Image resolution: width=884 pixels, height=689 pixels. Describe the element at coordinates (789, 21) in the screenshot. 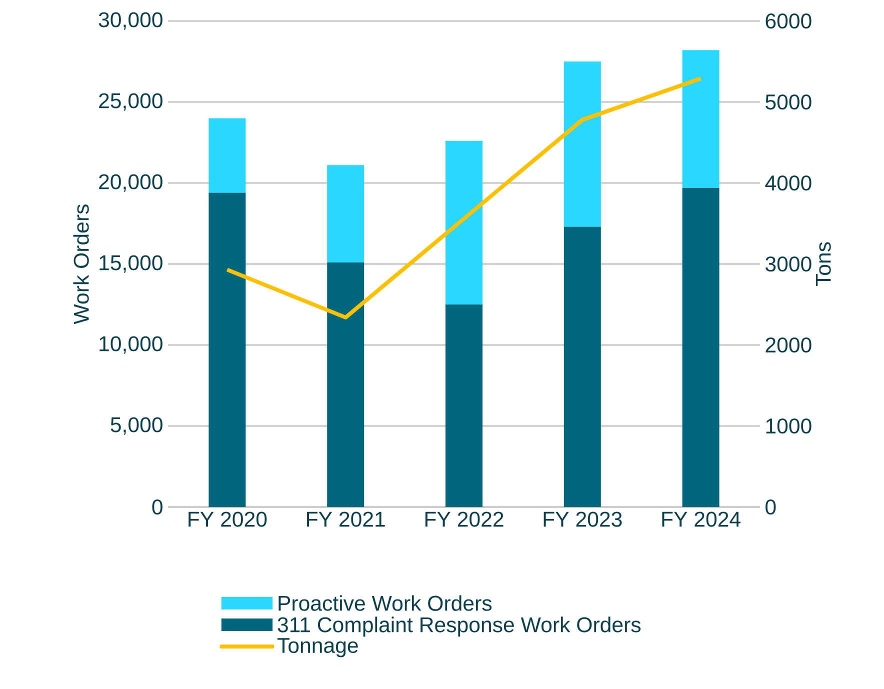

I see `y2-tick-label: 6000` at that location.